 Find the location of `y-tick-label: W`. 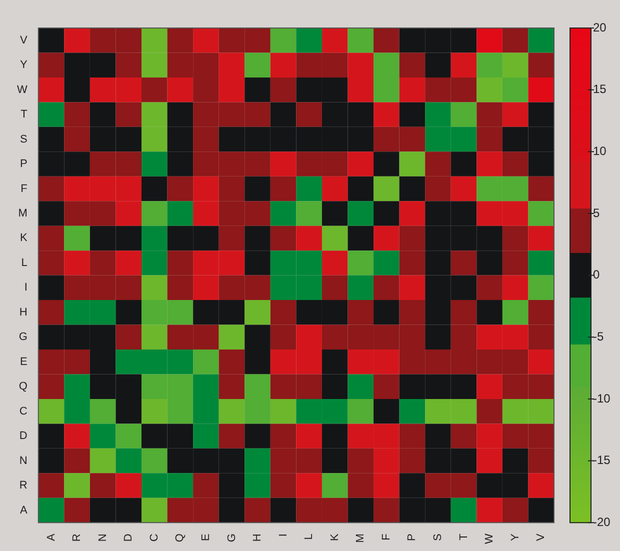

y-tick-label: W is located at coordinates (22, 90).